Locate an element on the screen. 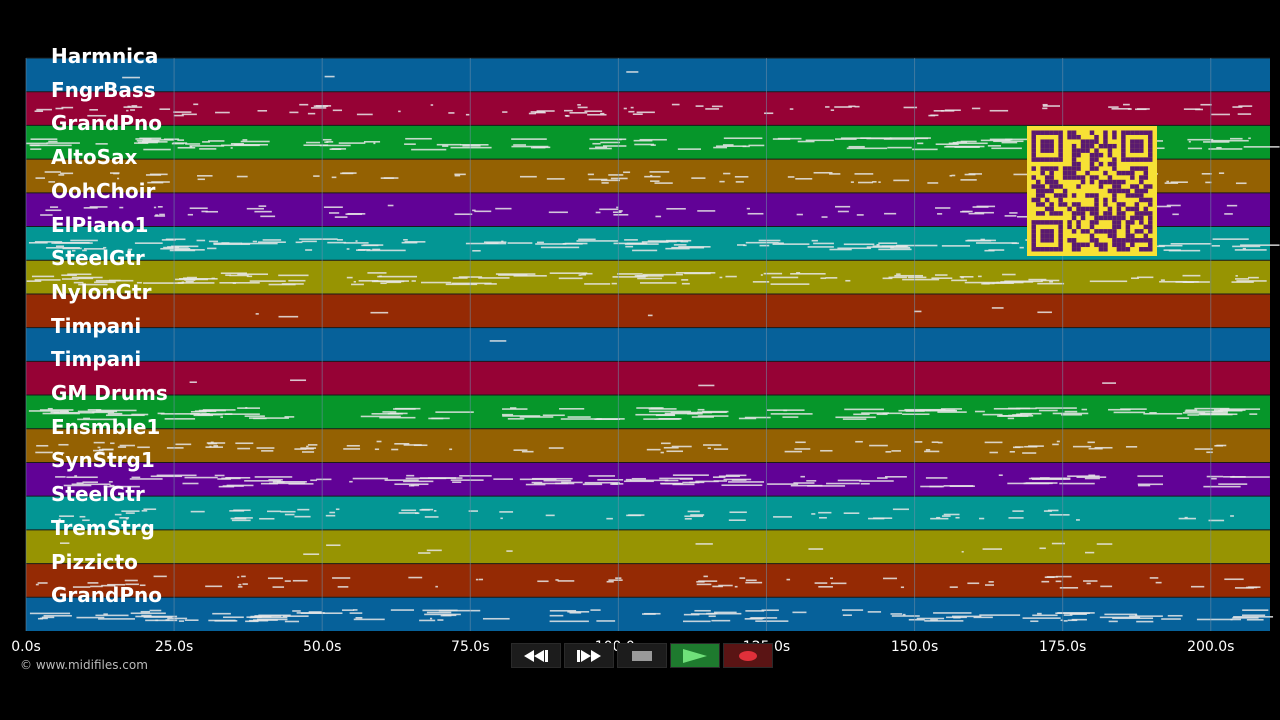 The width and height of the screenshot is (1280, 720). time-tick-label: 75.0s is located at coordinates (470, 647).